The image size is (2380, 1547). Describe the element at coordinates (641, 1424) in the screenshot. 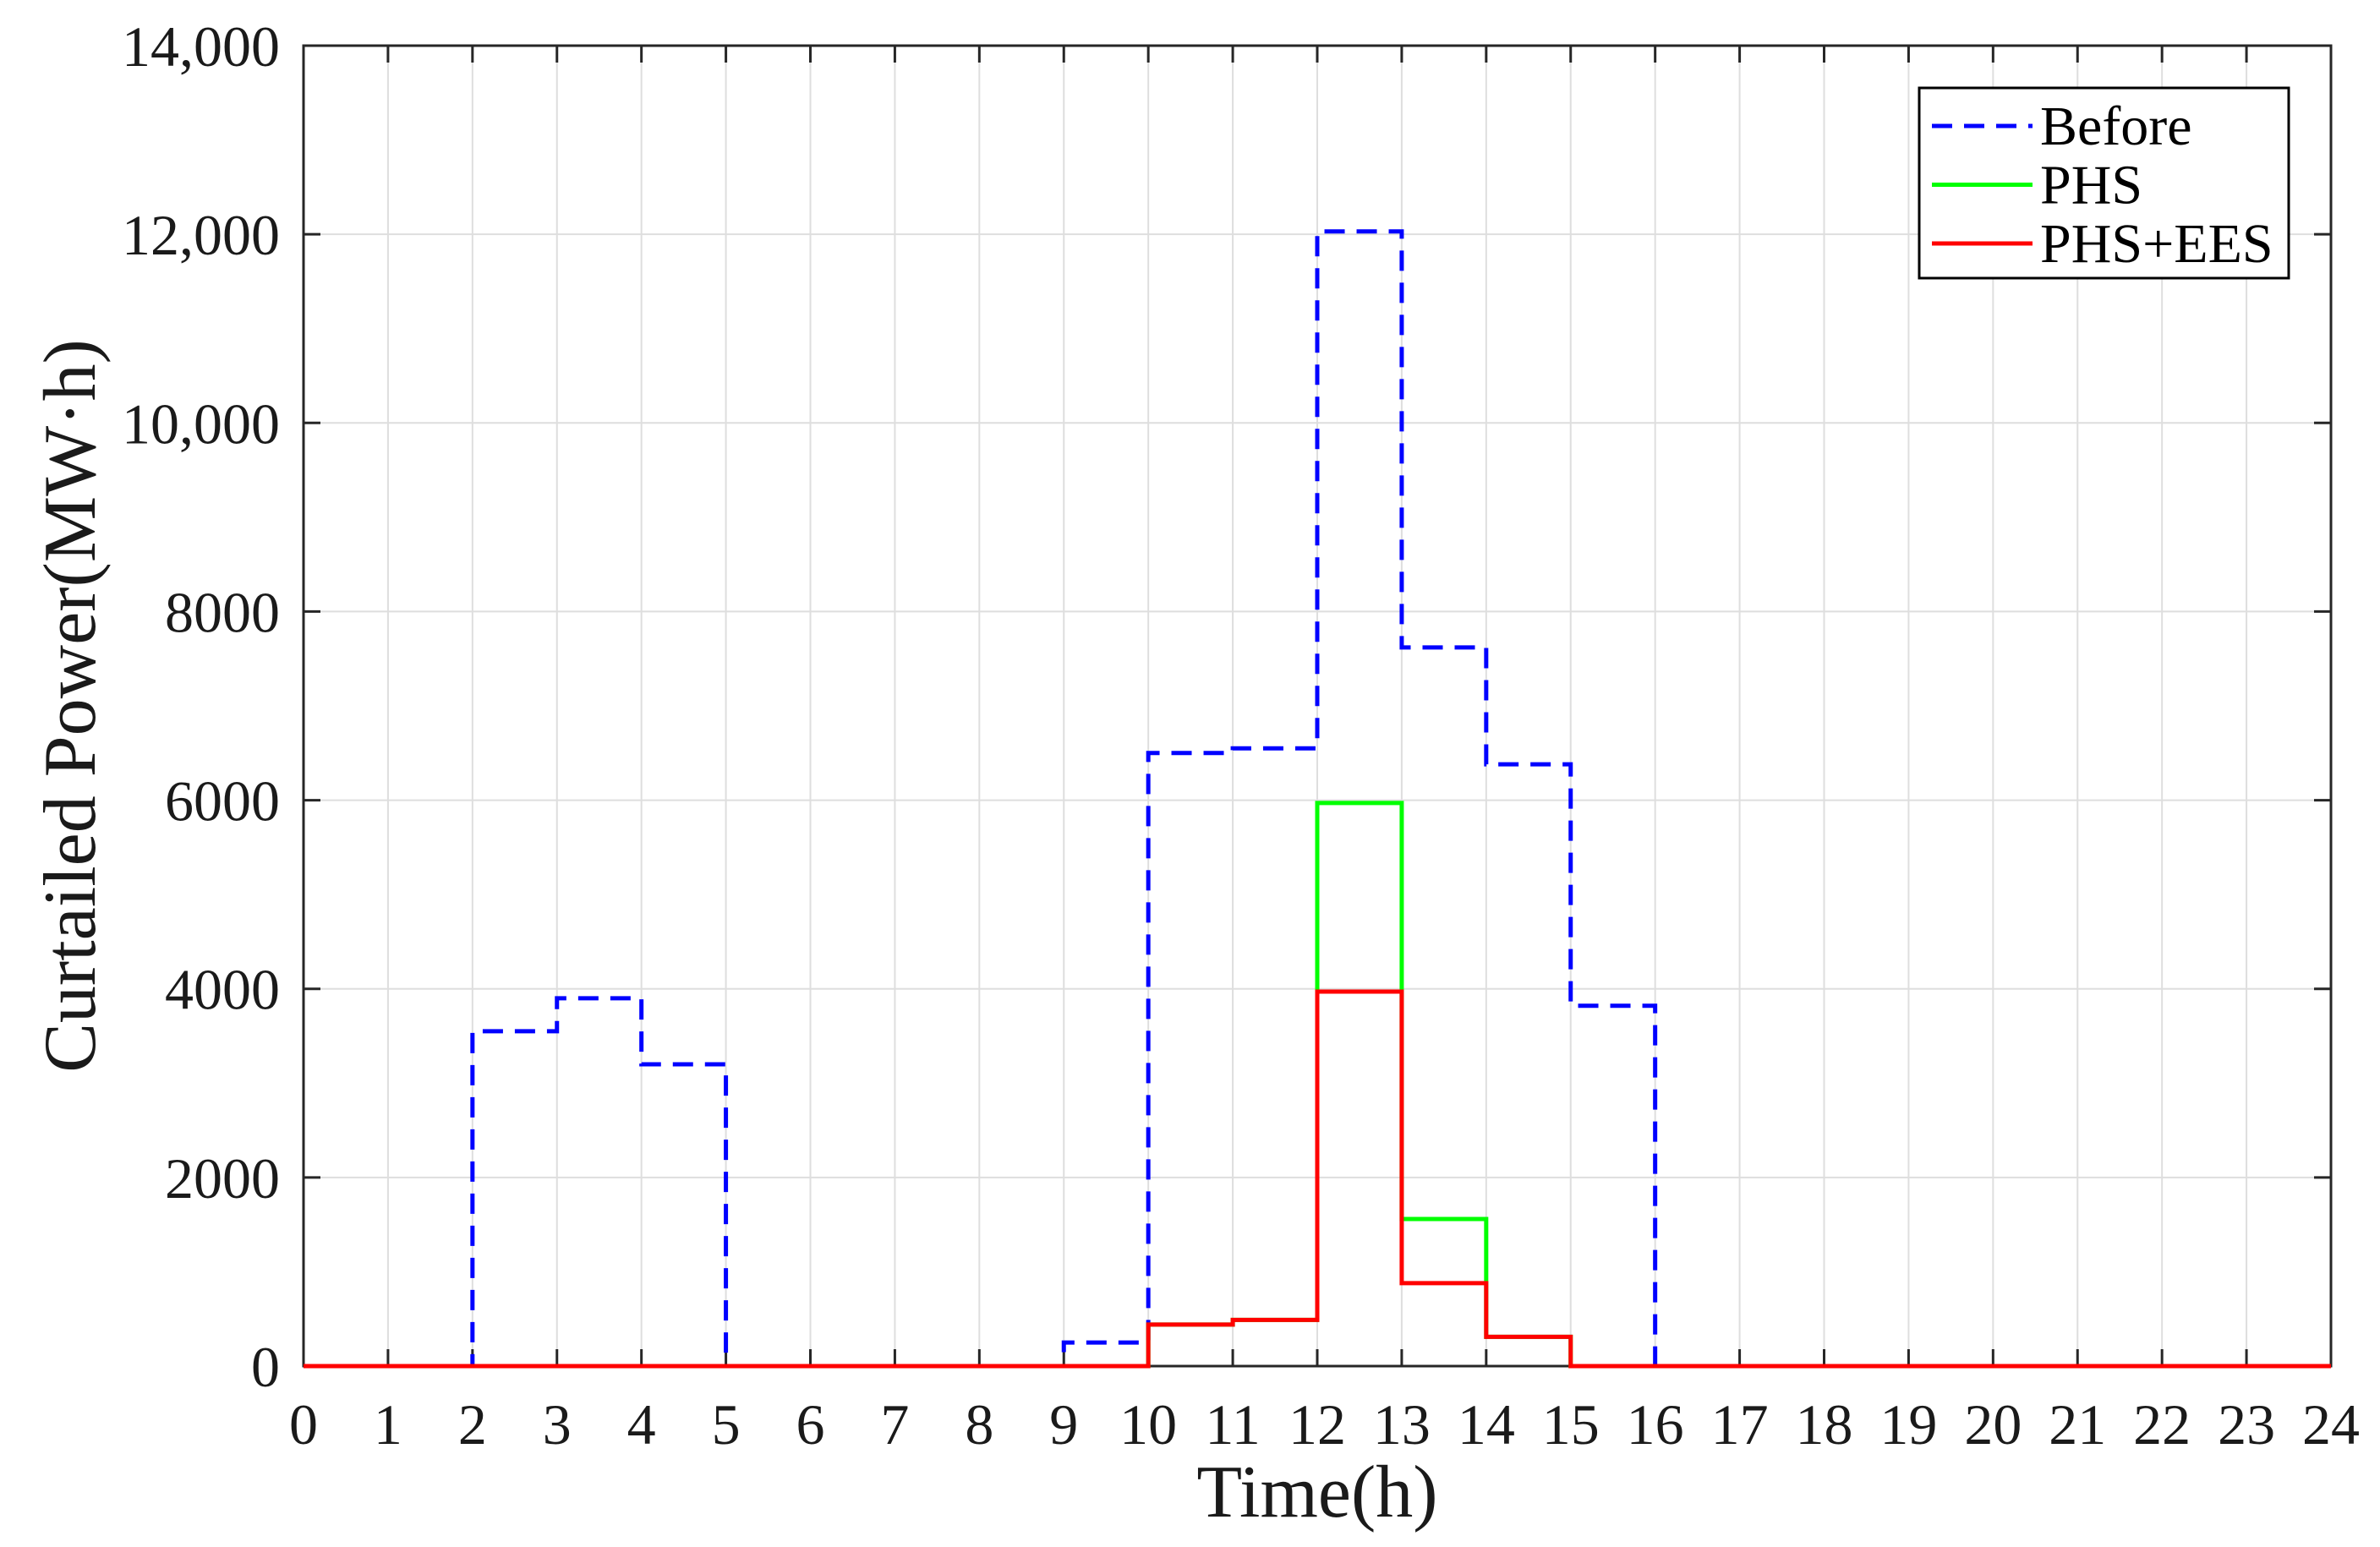

I see `x-tick-label: 4` at that location.